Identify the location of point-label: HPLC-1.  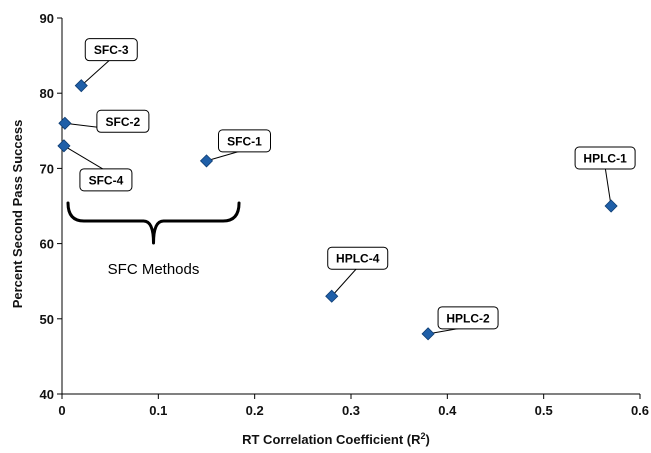
(605, 159).